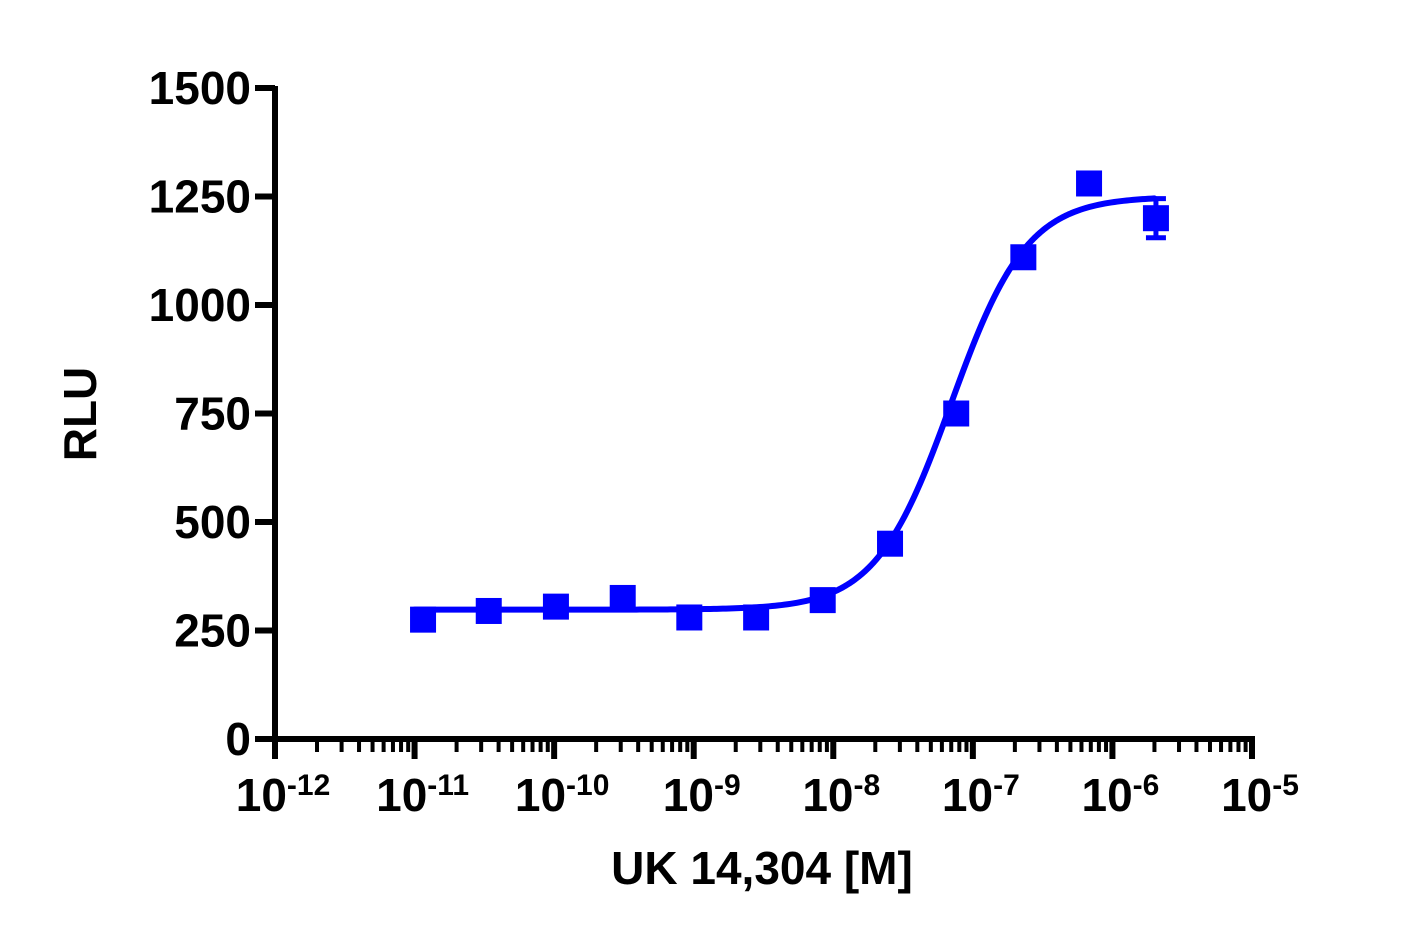  Describe the element at coordinates (212, 522) in the screenshot. I see `y-tick-label: 500` at that location.